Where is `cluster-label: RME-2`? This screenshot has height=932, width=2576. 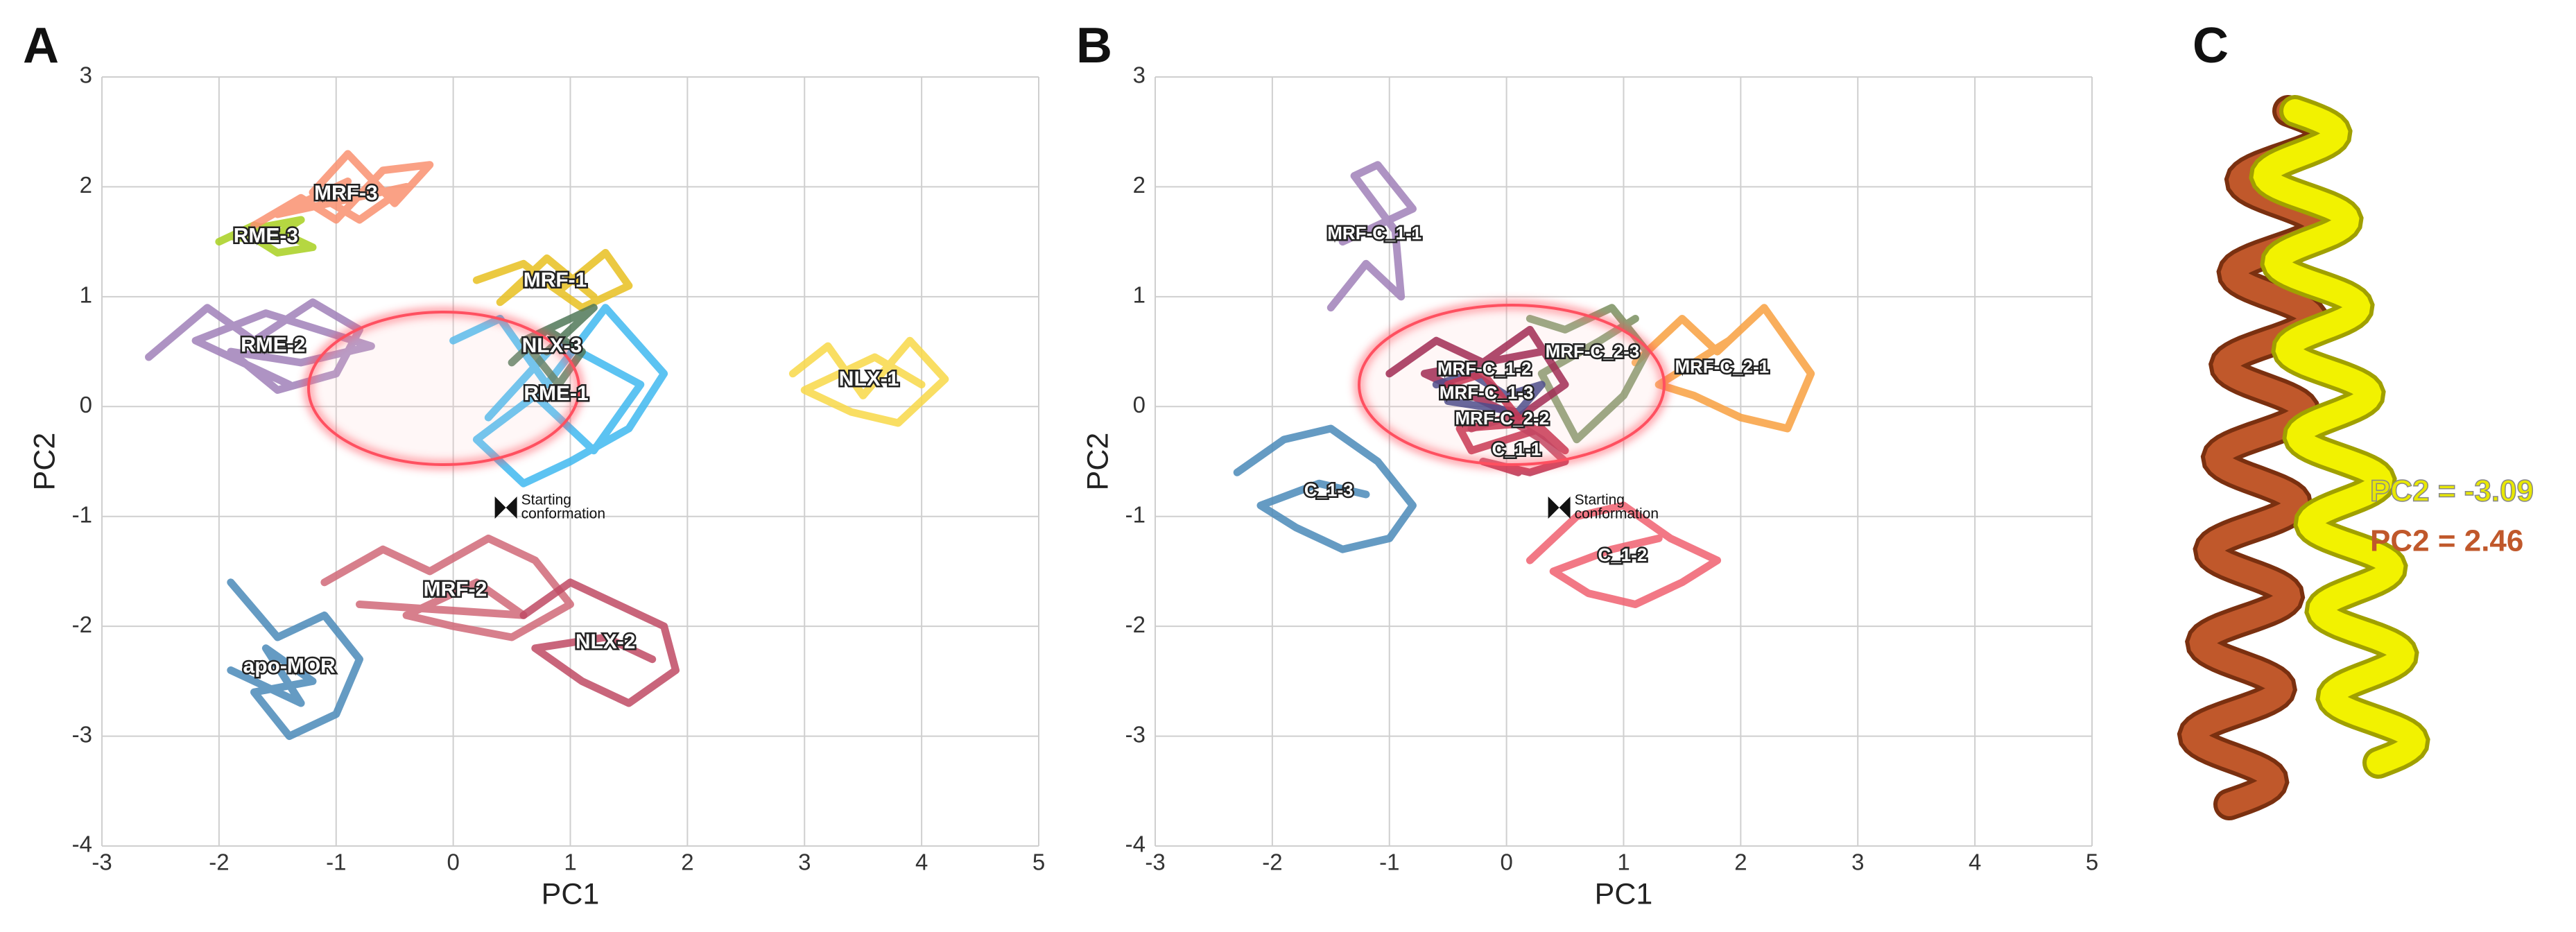 cluster-label: RME-2 is located at coordinates (273, 345).